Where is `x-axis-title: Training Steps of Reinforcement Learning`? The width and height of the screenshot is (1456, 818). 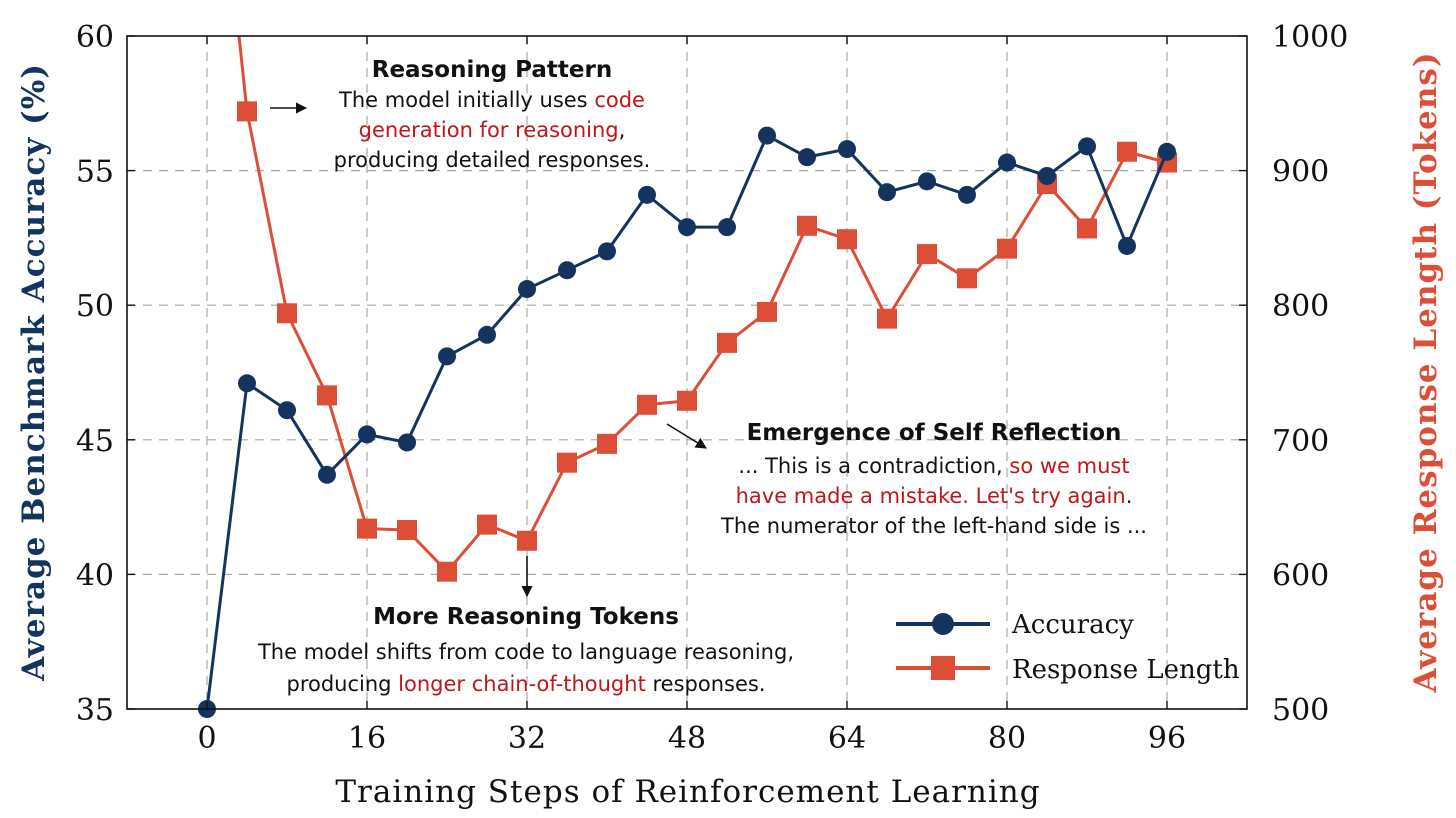 x-axis-title: Training Steps of Reinforcement Learning is located at coordinates (687, 792).